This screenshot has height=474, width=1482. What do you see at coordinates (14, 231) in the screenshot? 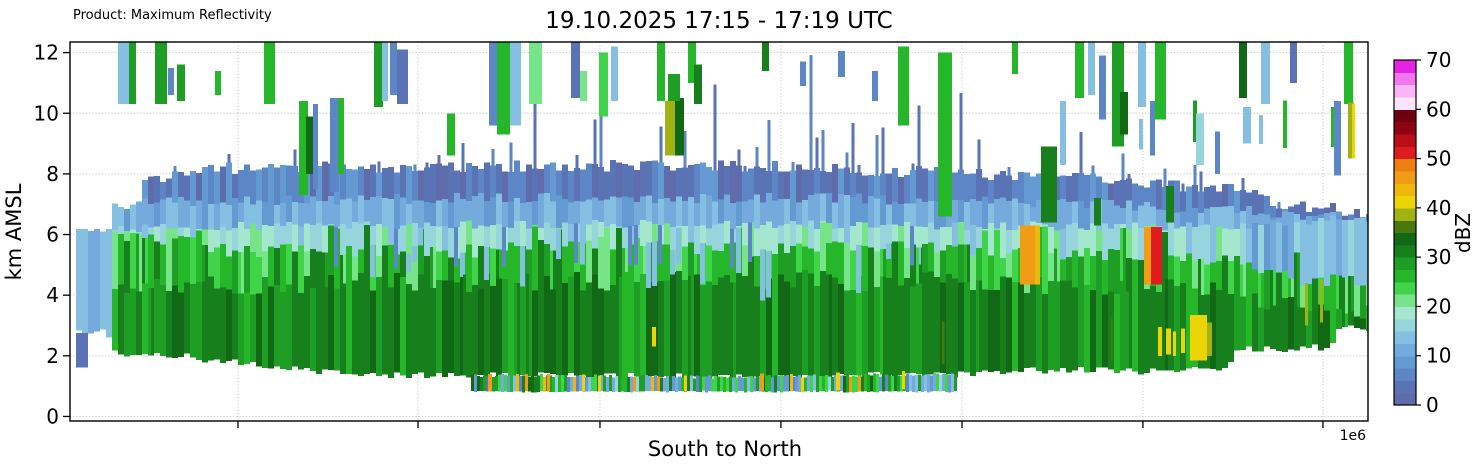
I see `y-axis-label: km AMSL` at bounding box center [14, 231].